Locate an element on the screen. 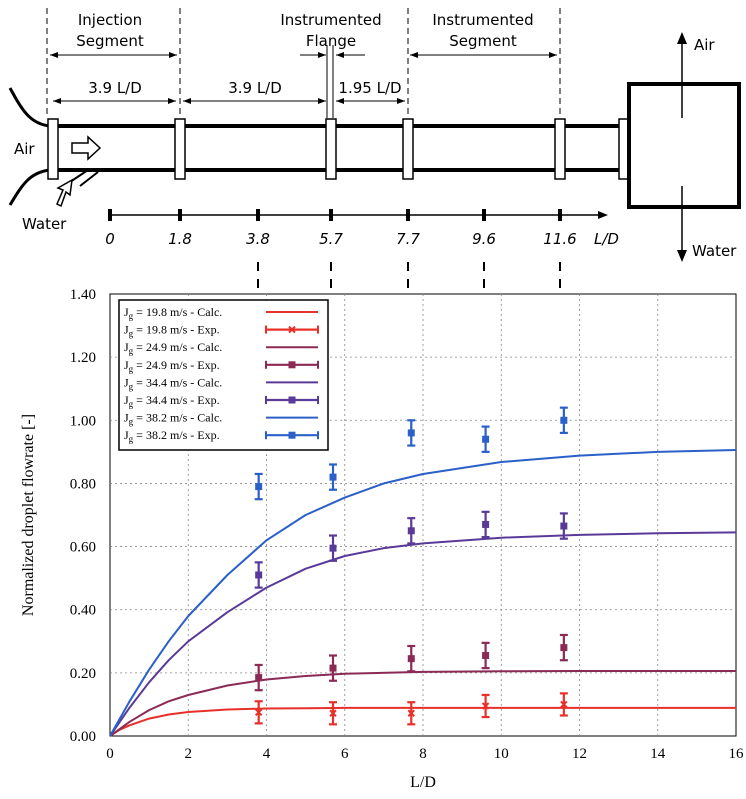  legend-label: Jg = 19.8 m/s - Exp. is located at coordinates (172, 331).